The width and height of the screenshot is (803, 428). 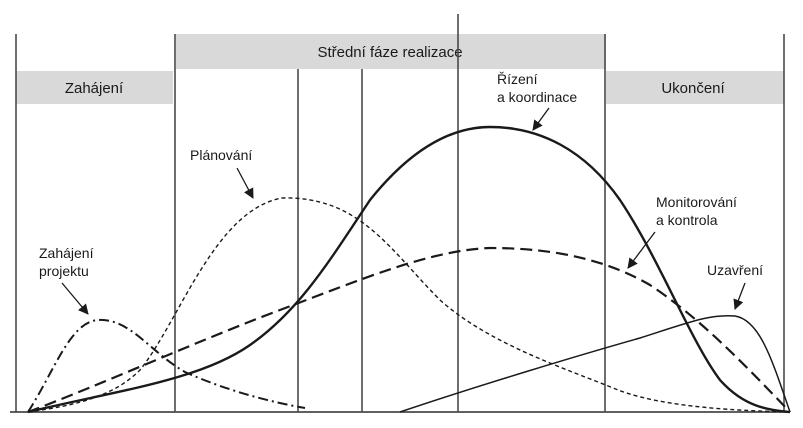 I want to click on arrow-initiation, so click(x=75, y=298).